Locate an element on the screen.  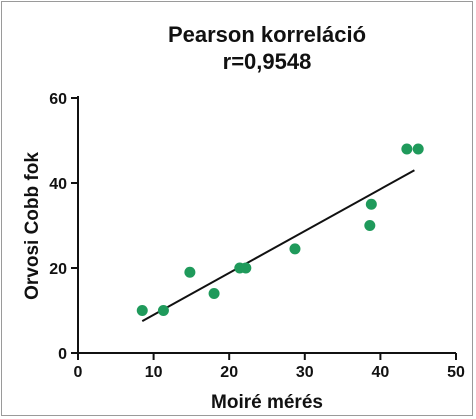
x-tick-label: 40 is located at coordinates (381, 372).